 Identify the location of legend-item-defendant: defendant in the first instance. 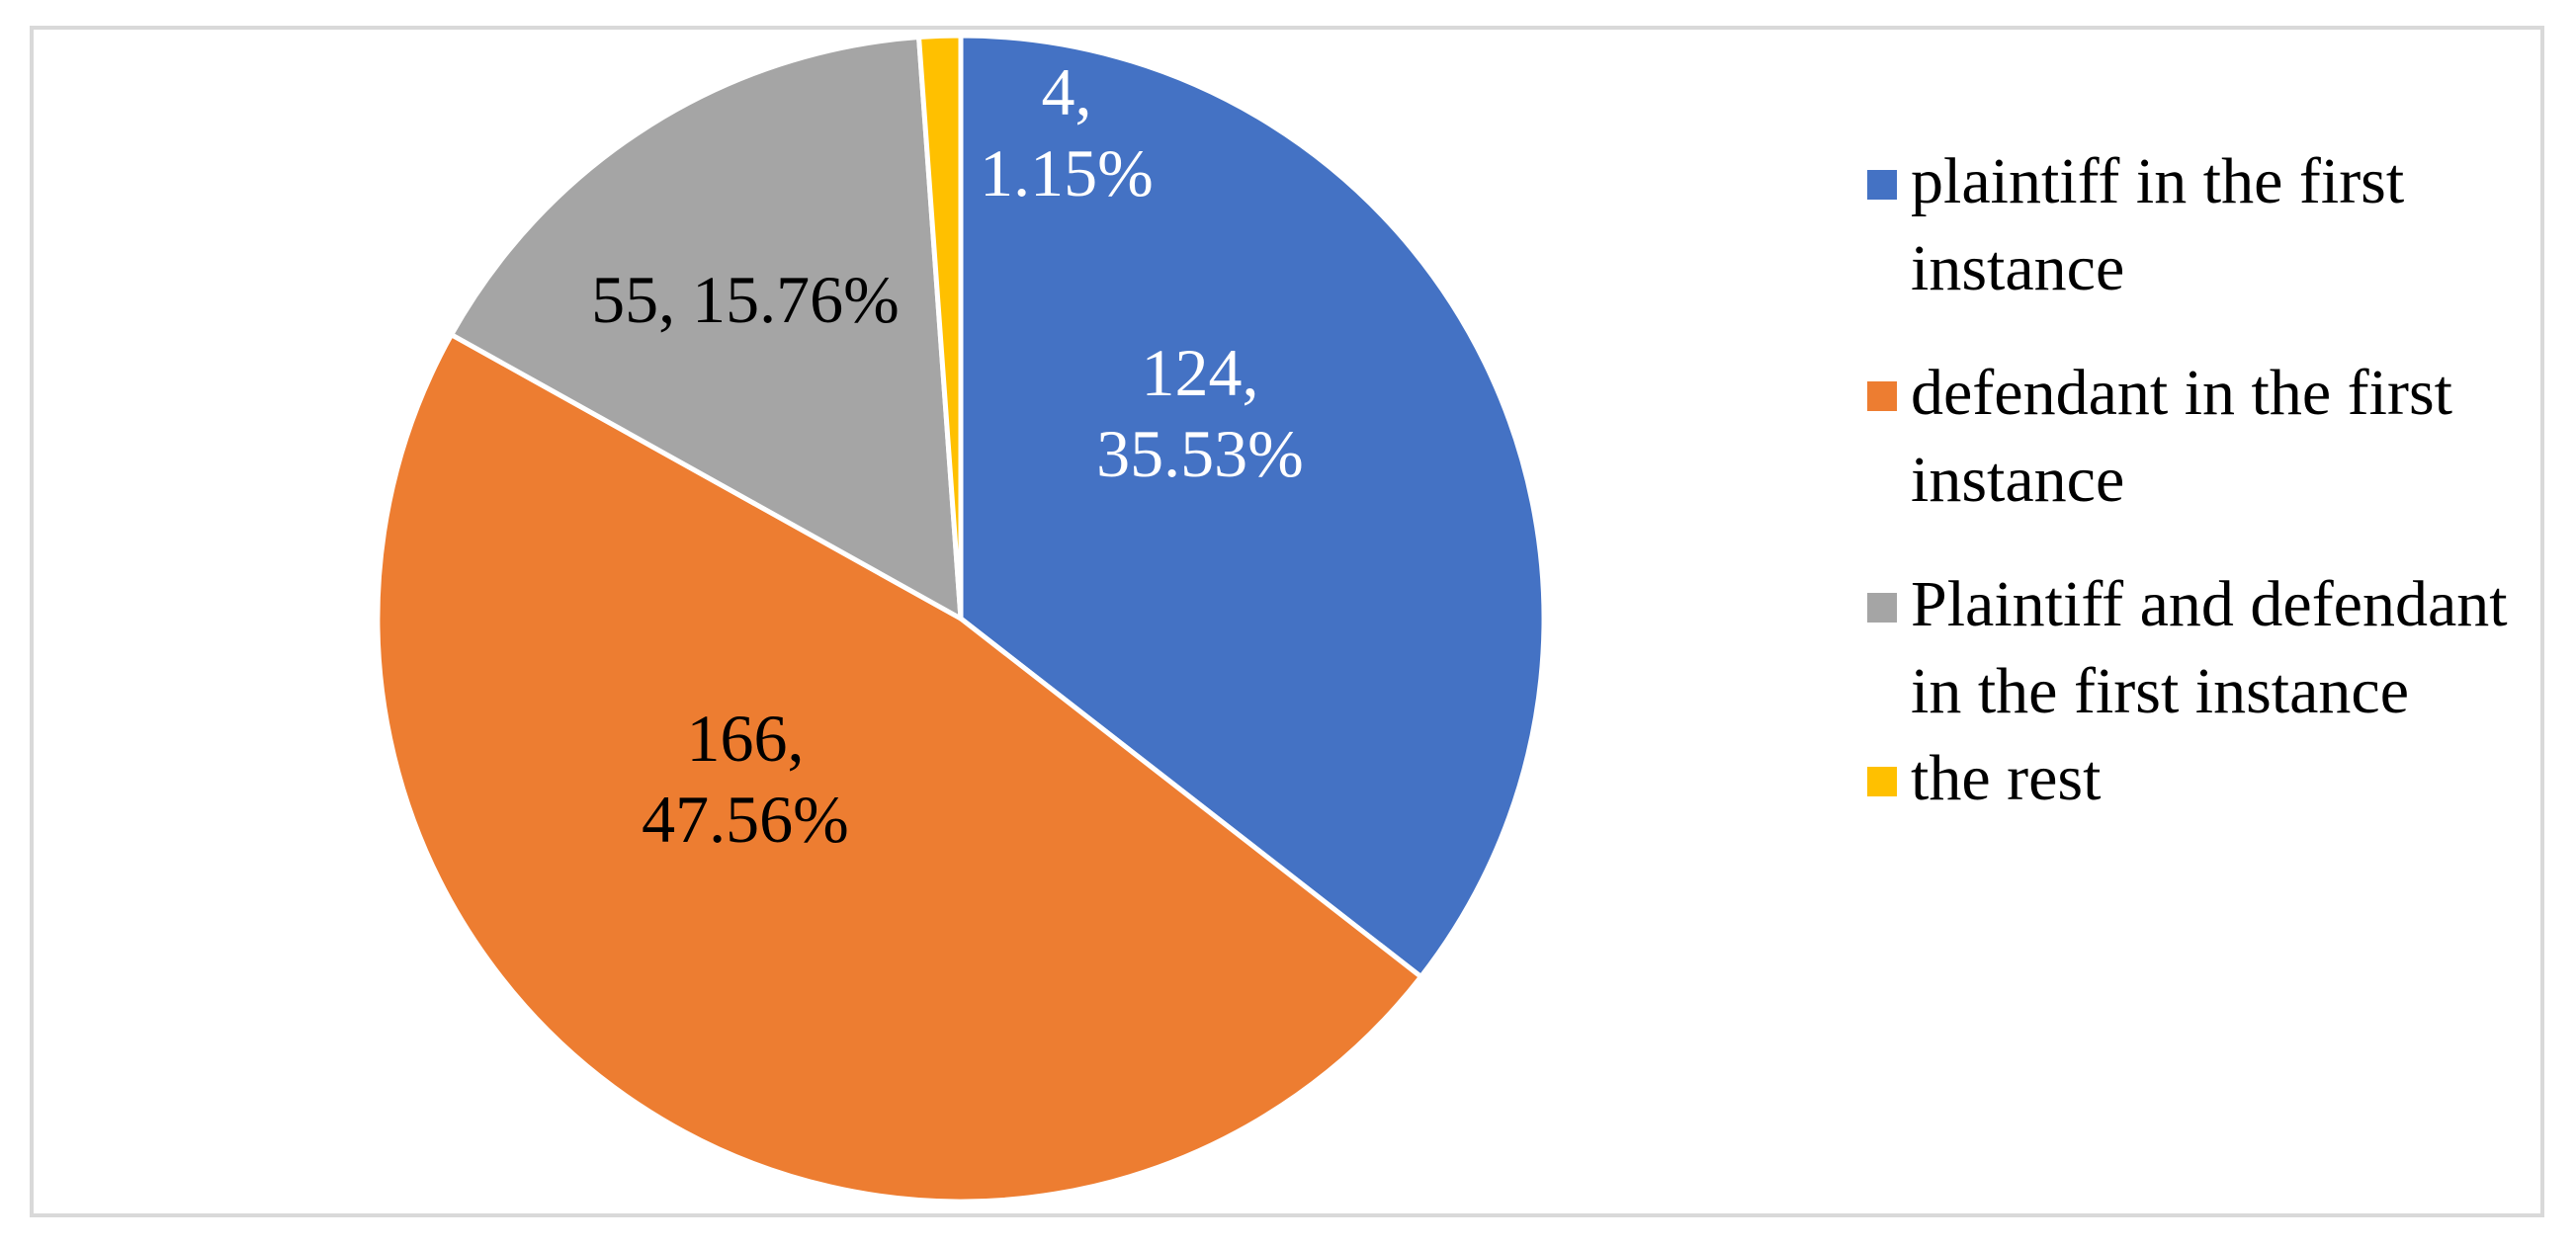
(2193, 437).